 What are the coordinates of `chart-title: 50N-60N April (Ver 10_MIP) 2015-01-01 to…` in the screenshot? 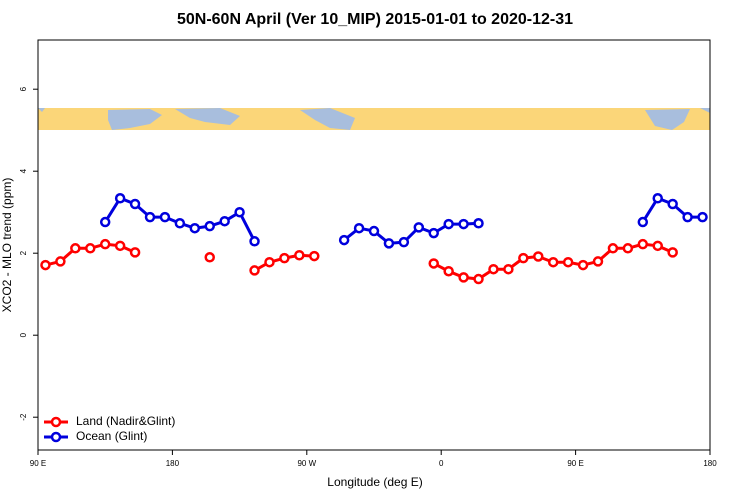 It's located at (375, 19).